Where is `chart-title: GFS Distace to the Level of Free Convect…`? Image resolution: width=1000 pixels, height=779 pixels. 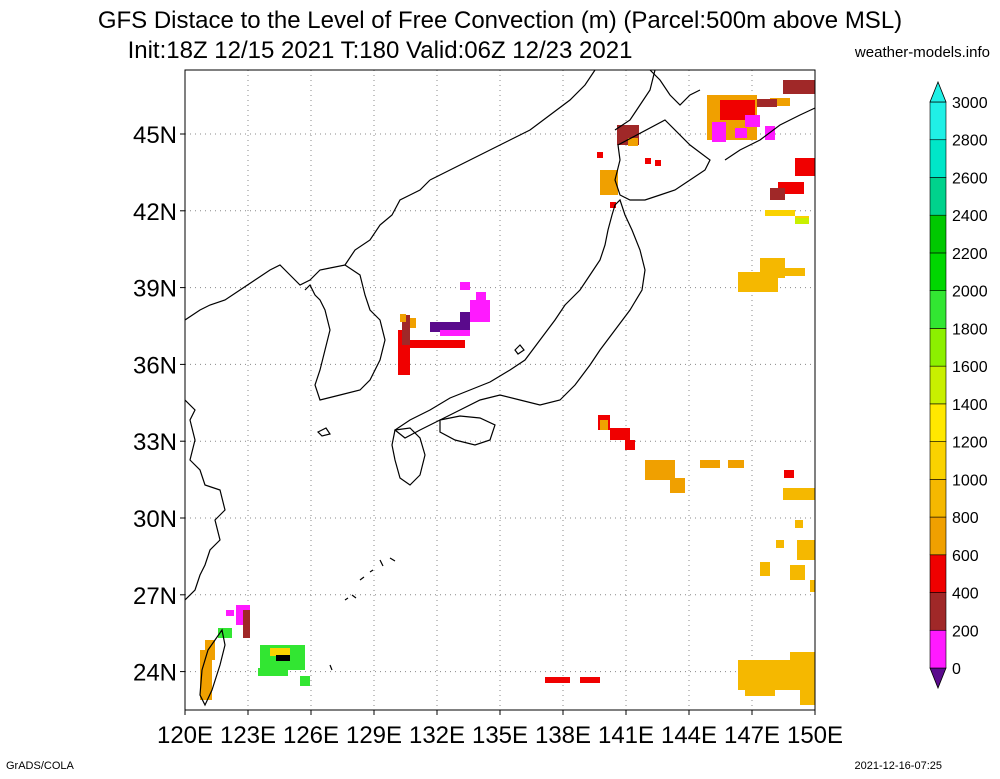
chart-title: GFS Distace to the Level of Free Convect… is located at coordinates (500, 20).